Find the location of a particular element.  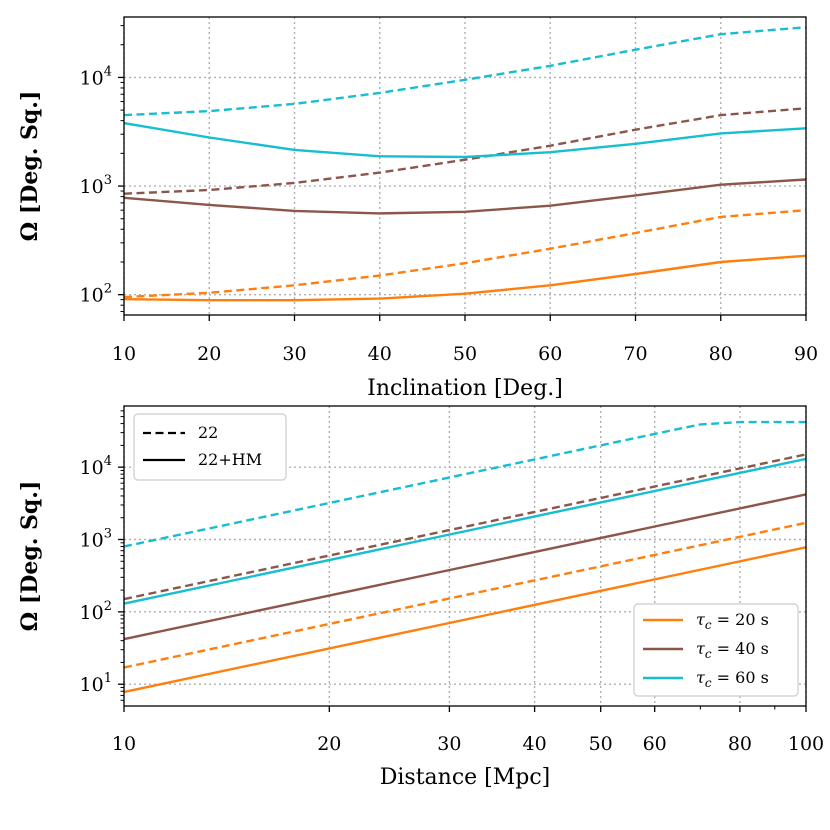

style-legend-label: 22 is located at coordinates (208, 432).